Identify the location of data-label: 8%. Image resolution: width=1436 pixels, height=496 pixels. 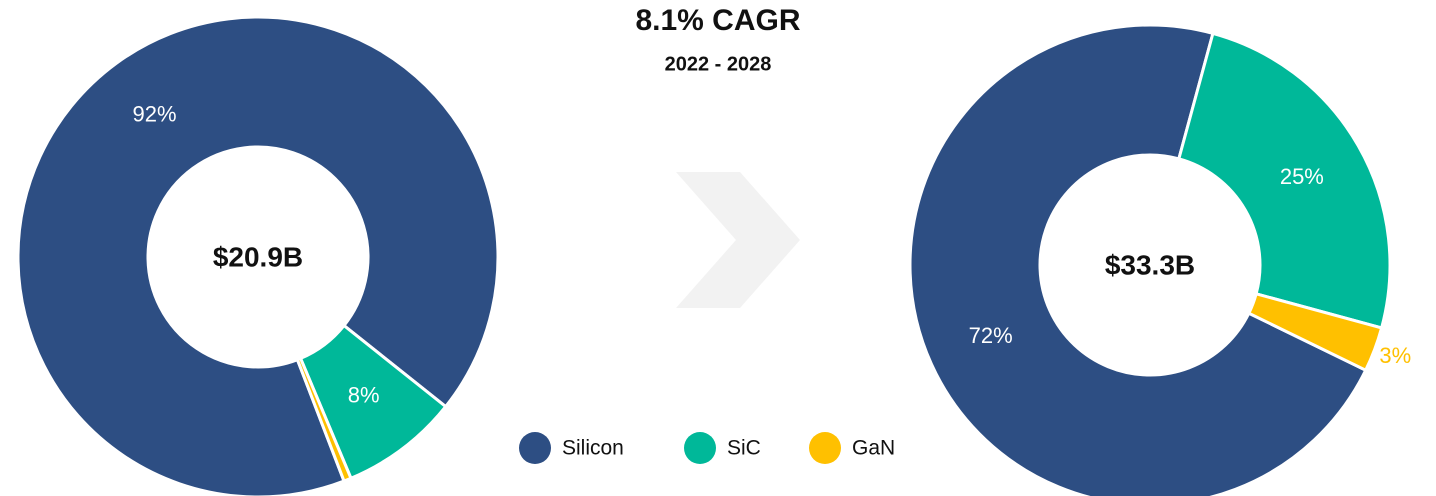
(364, 394).